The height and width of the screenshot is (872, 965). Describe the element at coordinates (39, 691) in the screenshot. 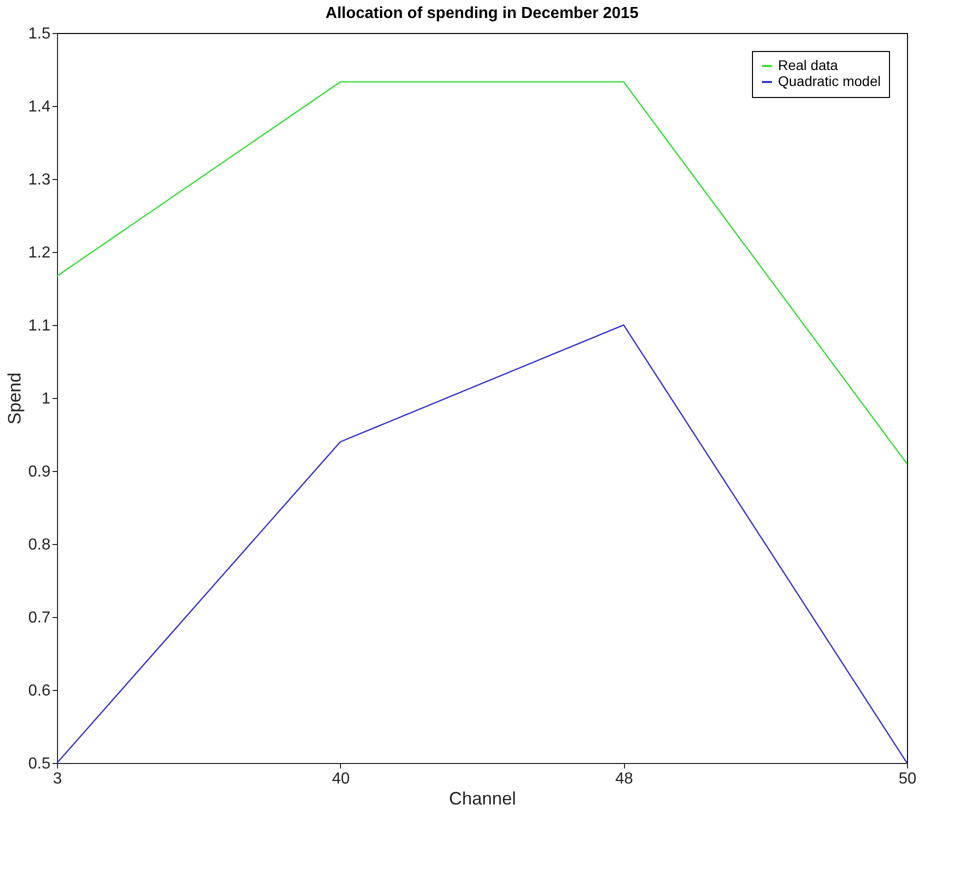

I see `y-tick-label: 0.6` at that location.